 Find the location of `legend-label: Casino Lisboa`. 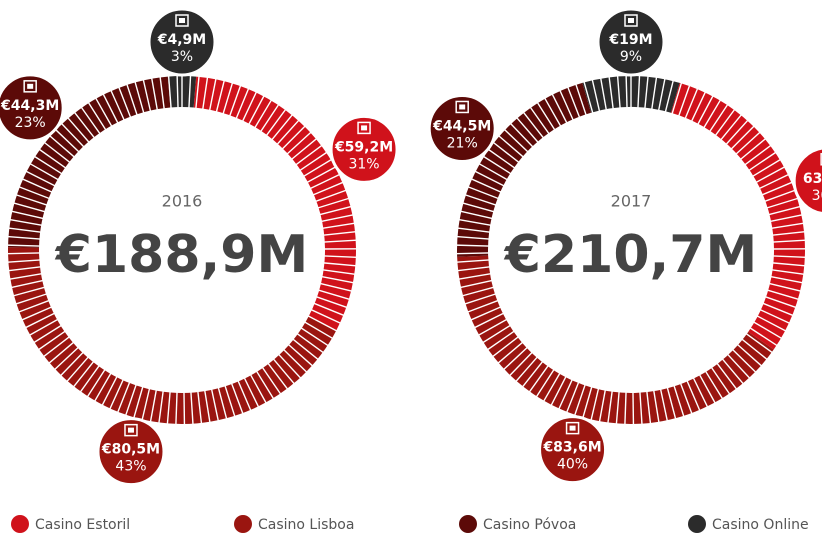

legend-label: Casino Lisboa is located at coordinates (306, 525).